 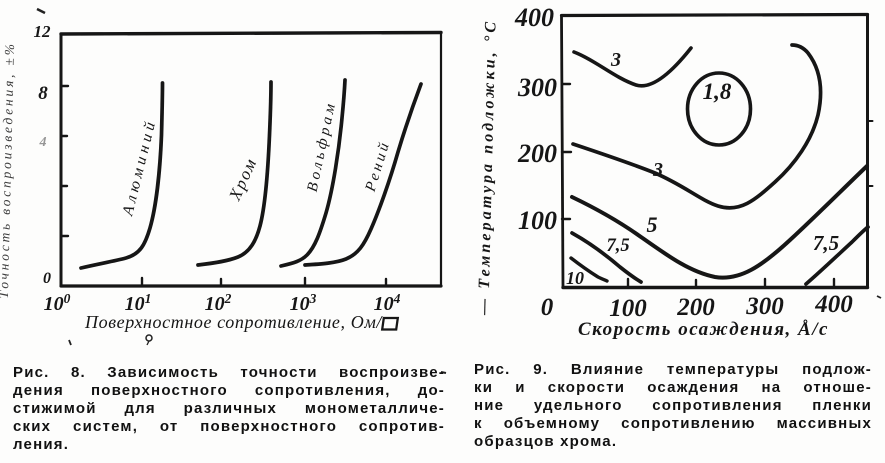 I want to click on svg-text: 4, so click(x=43, y=142).